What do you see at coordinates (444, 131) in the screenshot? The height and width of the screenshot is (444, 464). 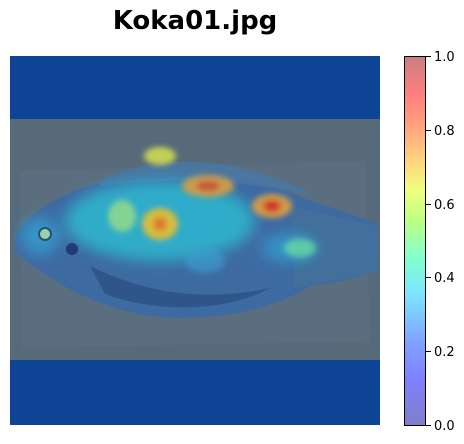 I see `colorbar-tick-label: 0.8` at bounding box center [444, 131].